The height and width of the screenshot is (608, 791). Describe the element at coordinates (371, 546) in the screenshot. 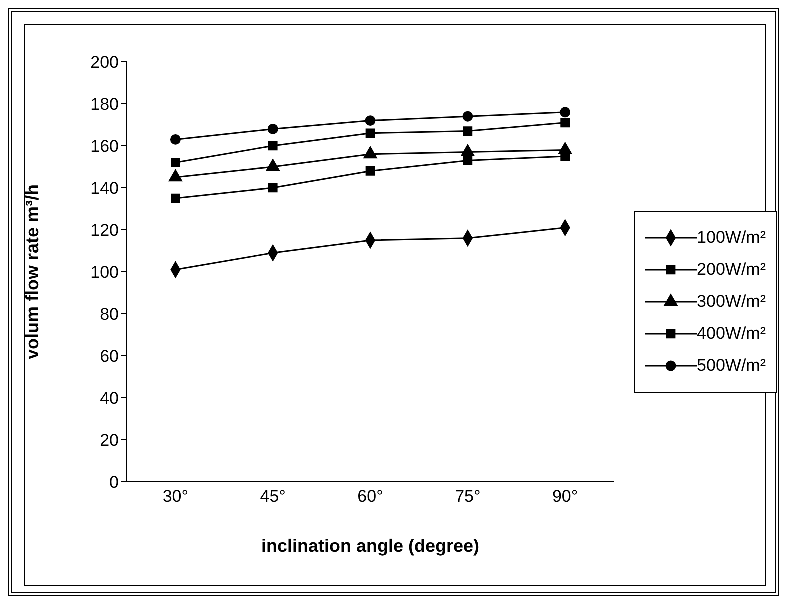

I see `x-axis-title: inclination angle (degree)` at that location.